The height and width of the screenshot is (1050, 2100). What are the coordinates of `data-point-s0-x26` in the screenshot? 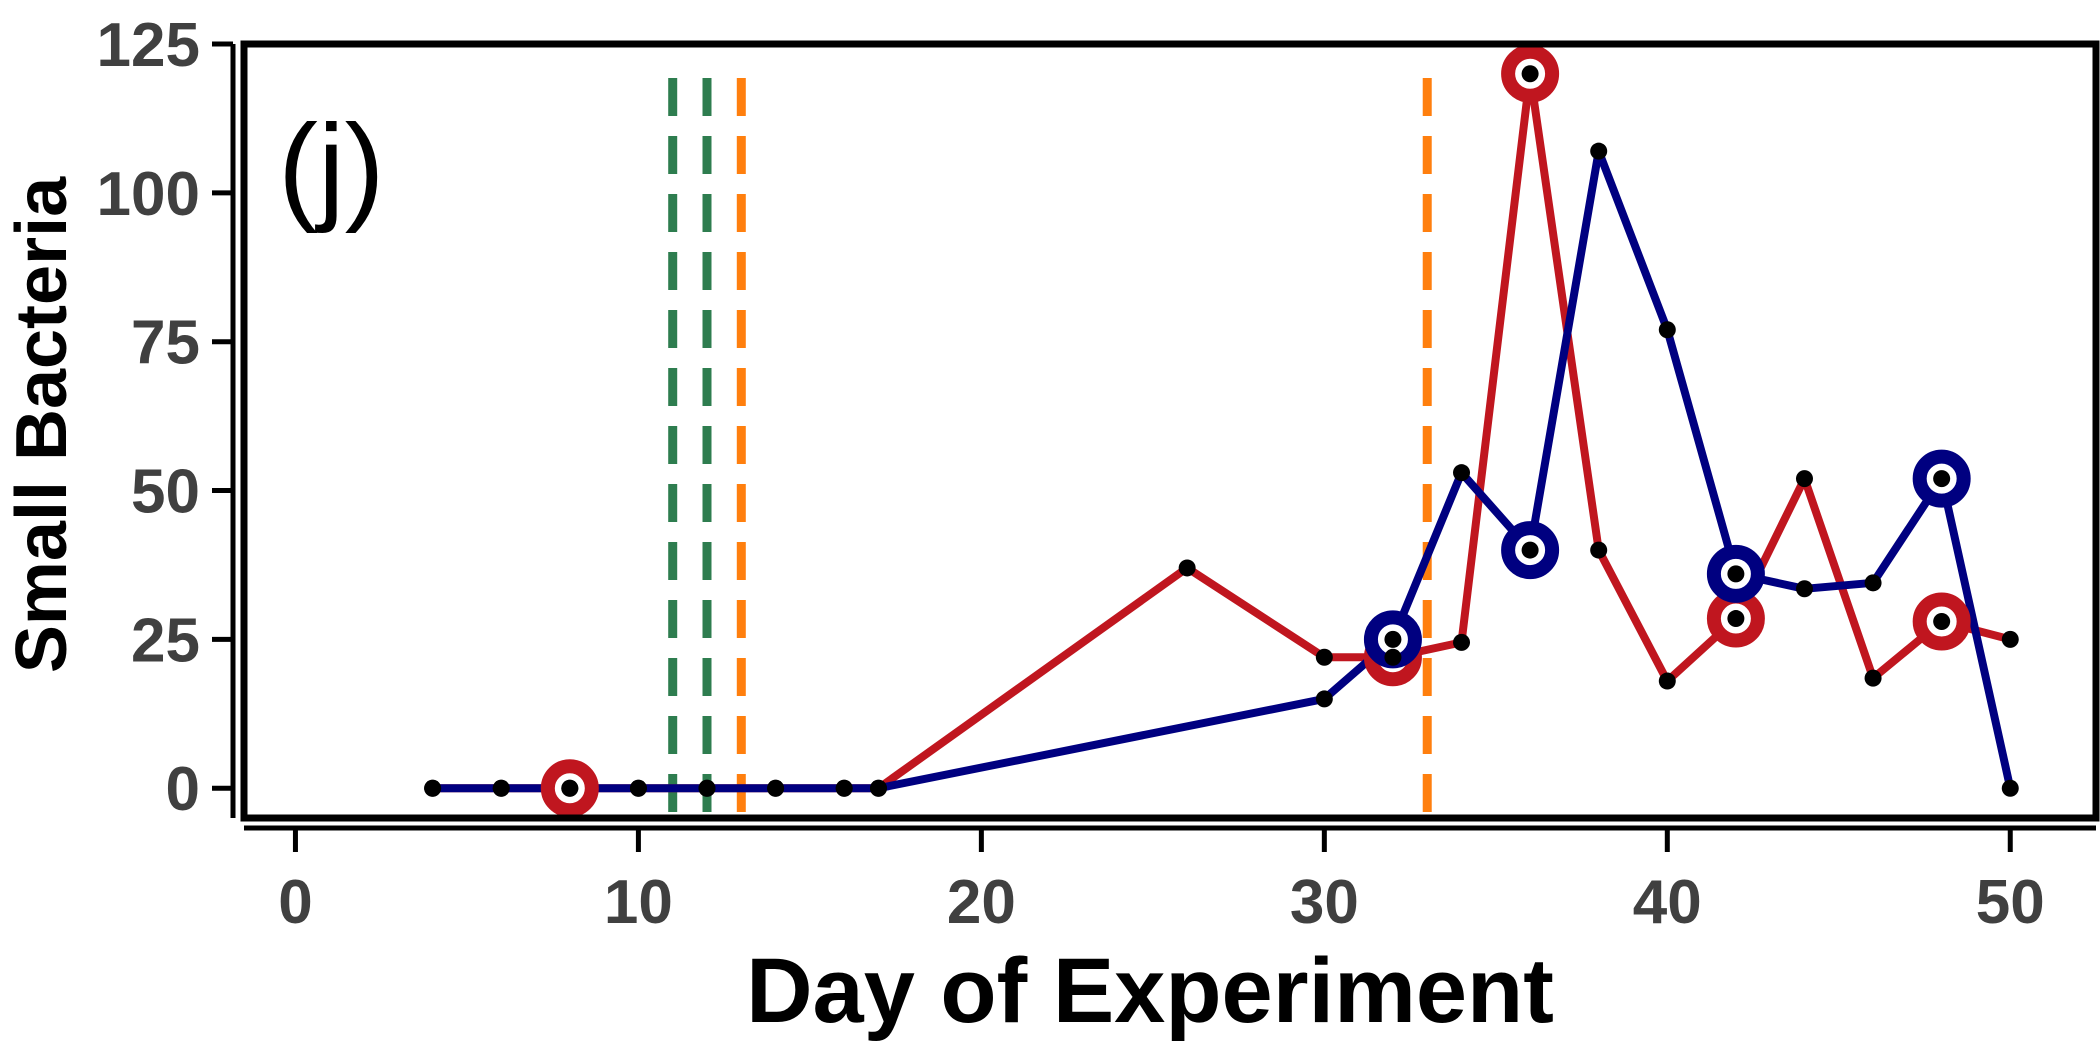 It's located at (1187, 568).